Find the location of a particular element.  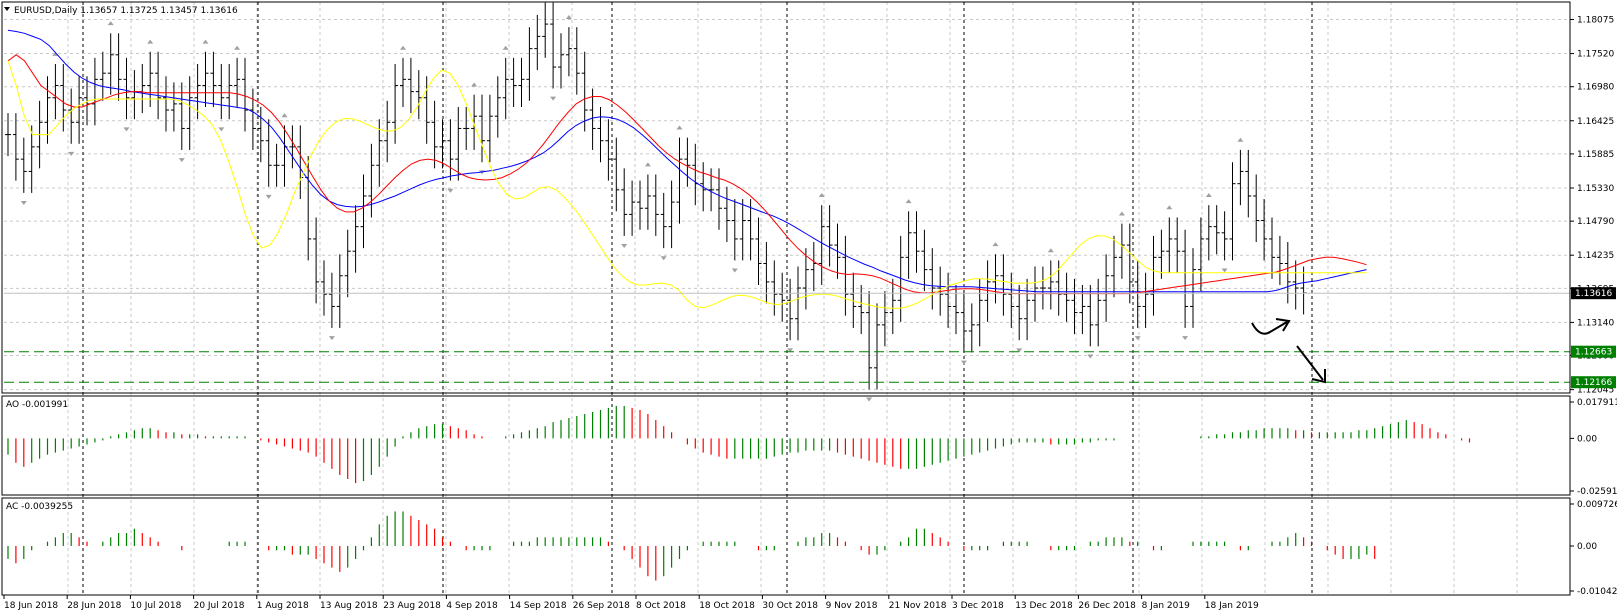

current-price-box is located at coordinates (1593, 293).